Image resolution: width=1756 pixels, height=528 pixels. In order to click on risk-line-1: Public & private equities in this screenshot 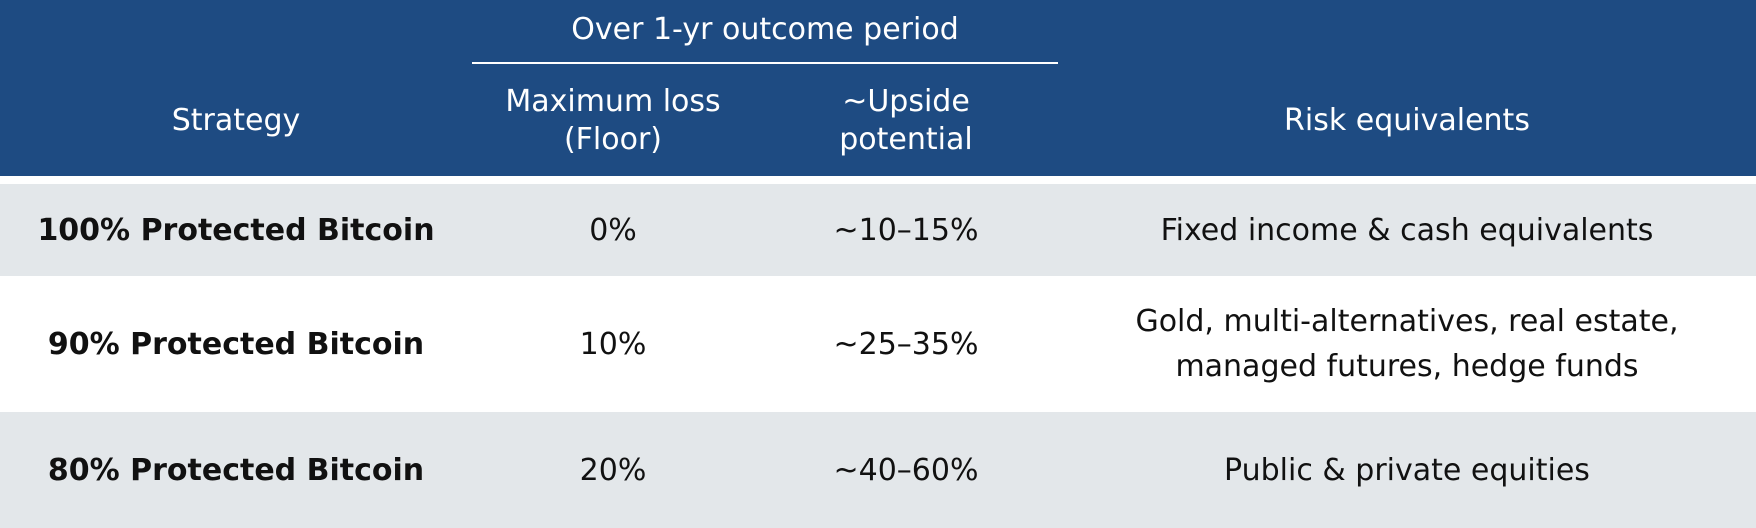, I will do `click(1407, 470)`.